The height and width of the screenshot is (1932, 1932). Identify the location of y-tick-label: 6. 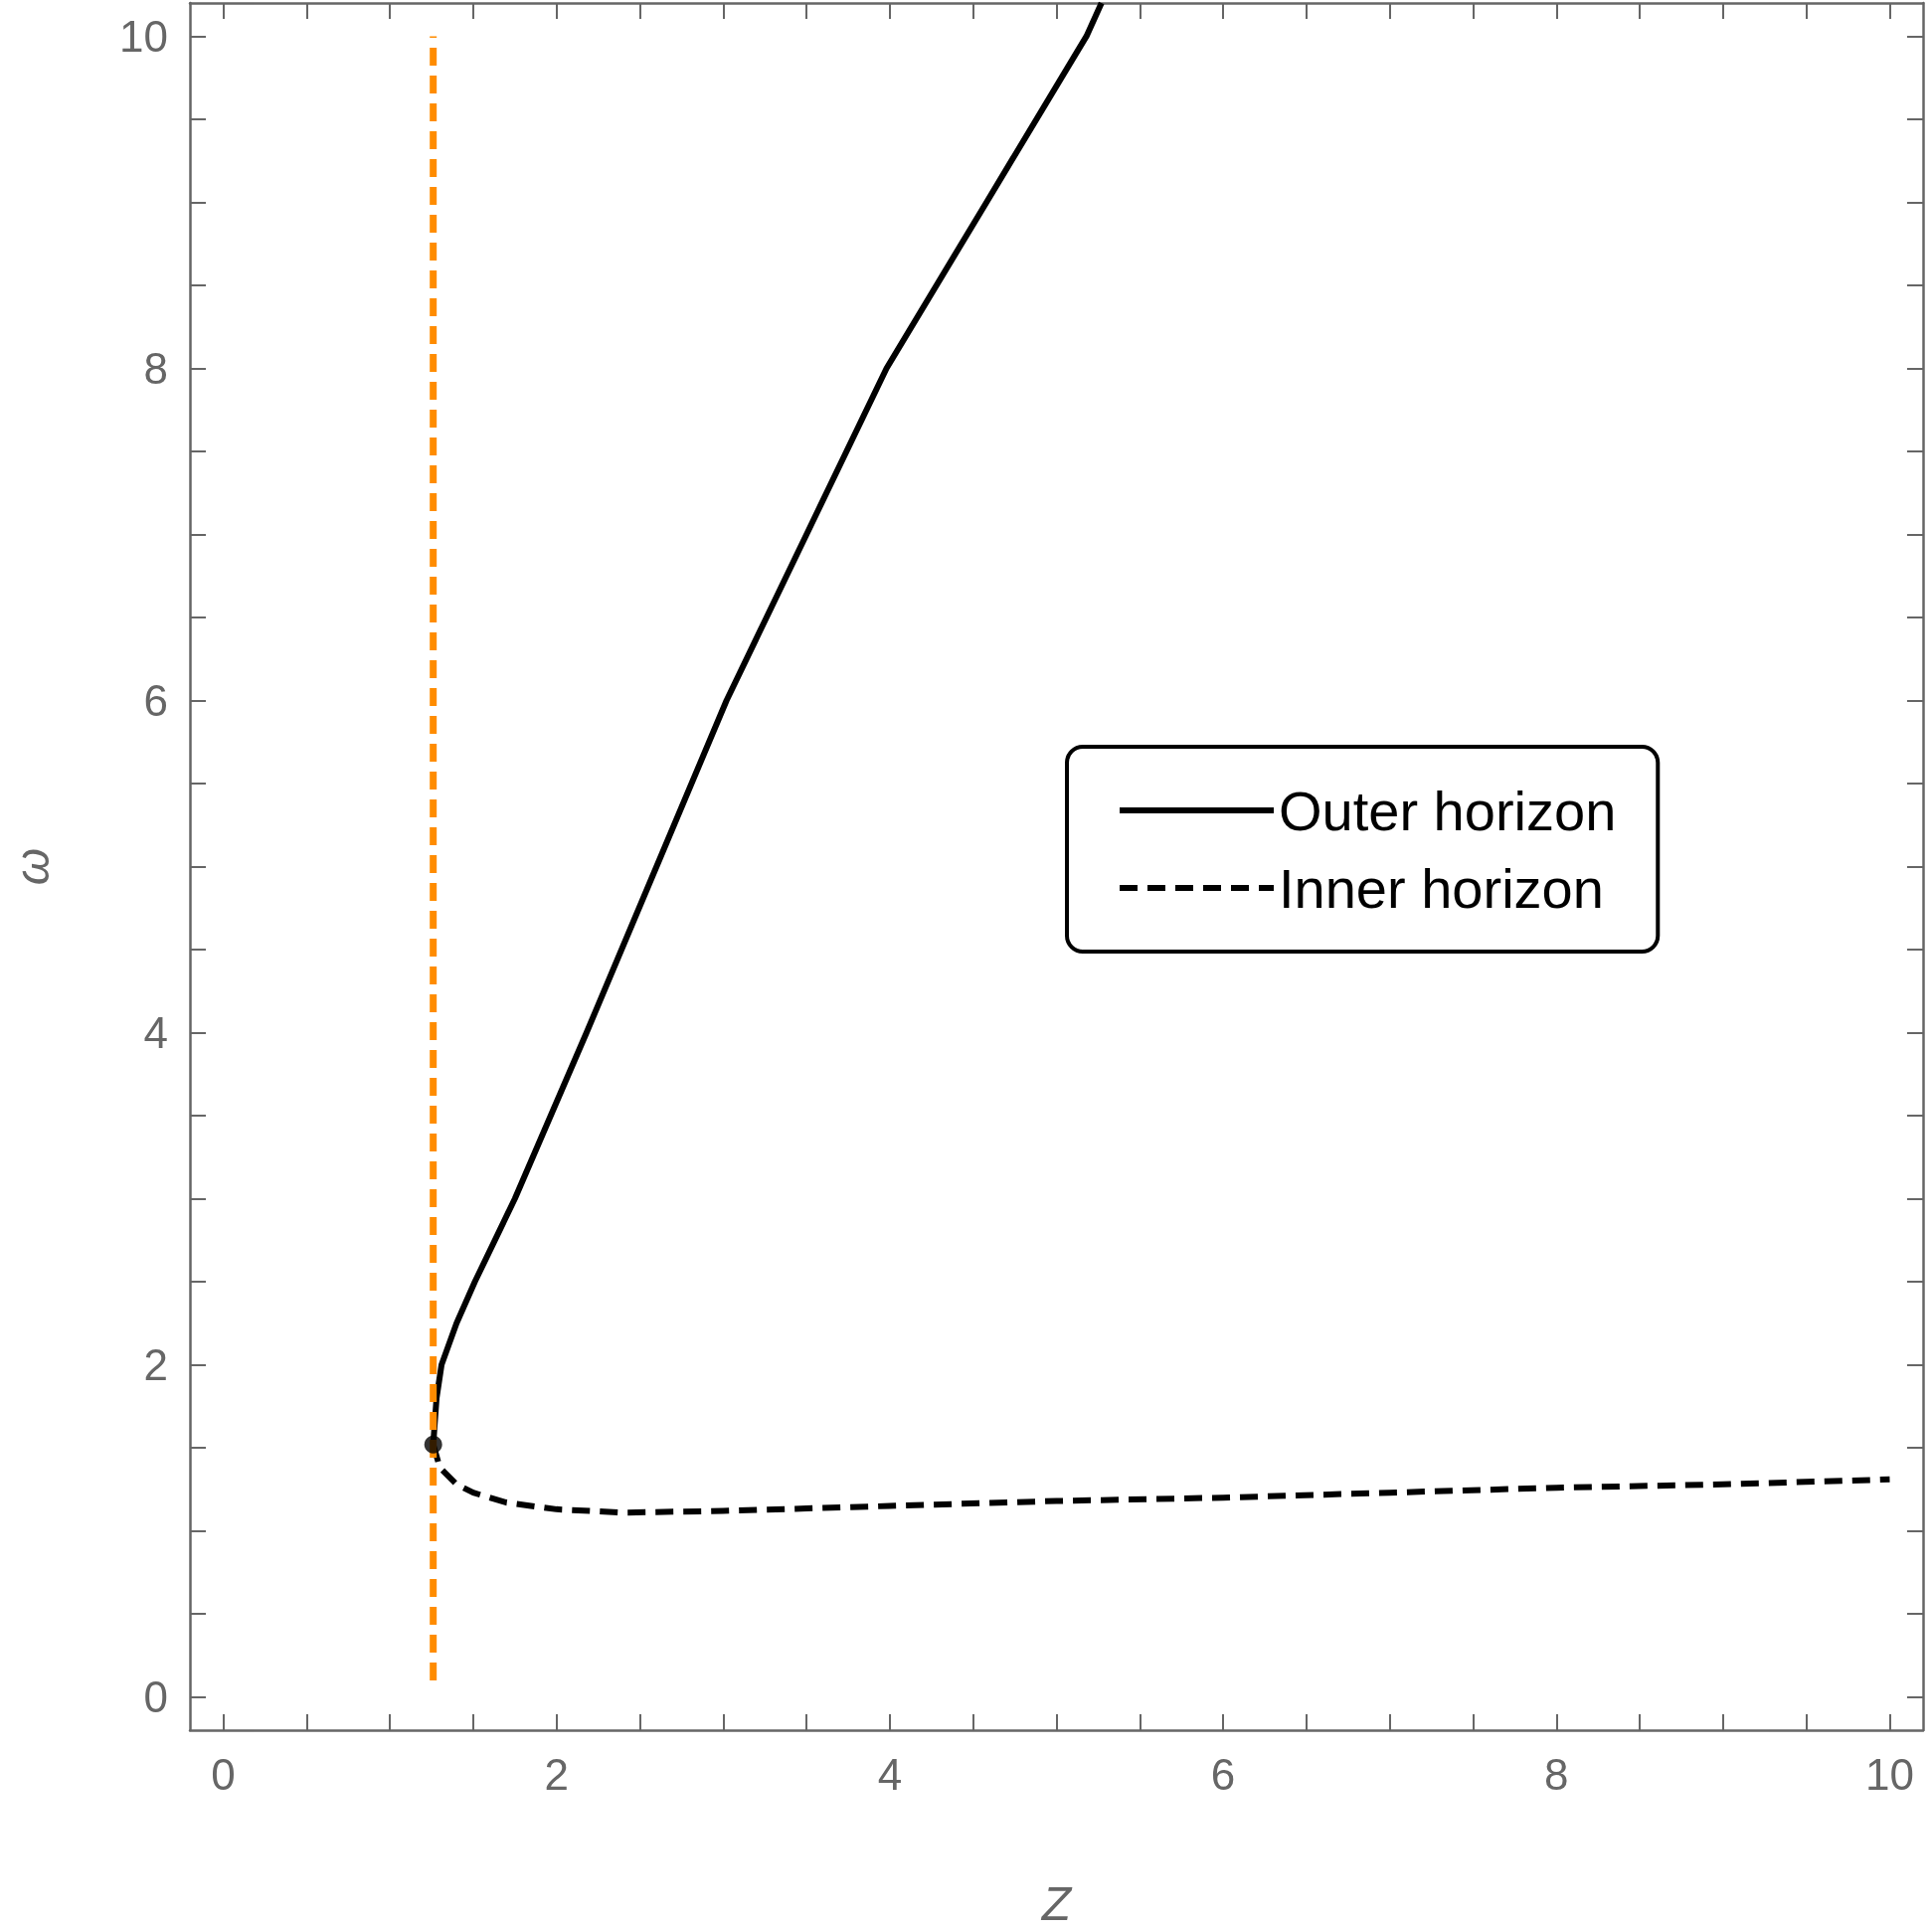
(155, 700).